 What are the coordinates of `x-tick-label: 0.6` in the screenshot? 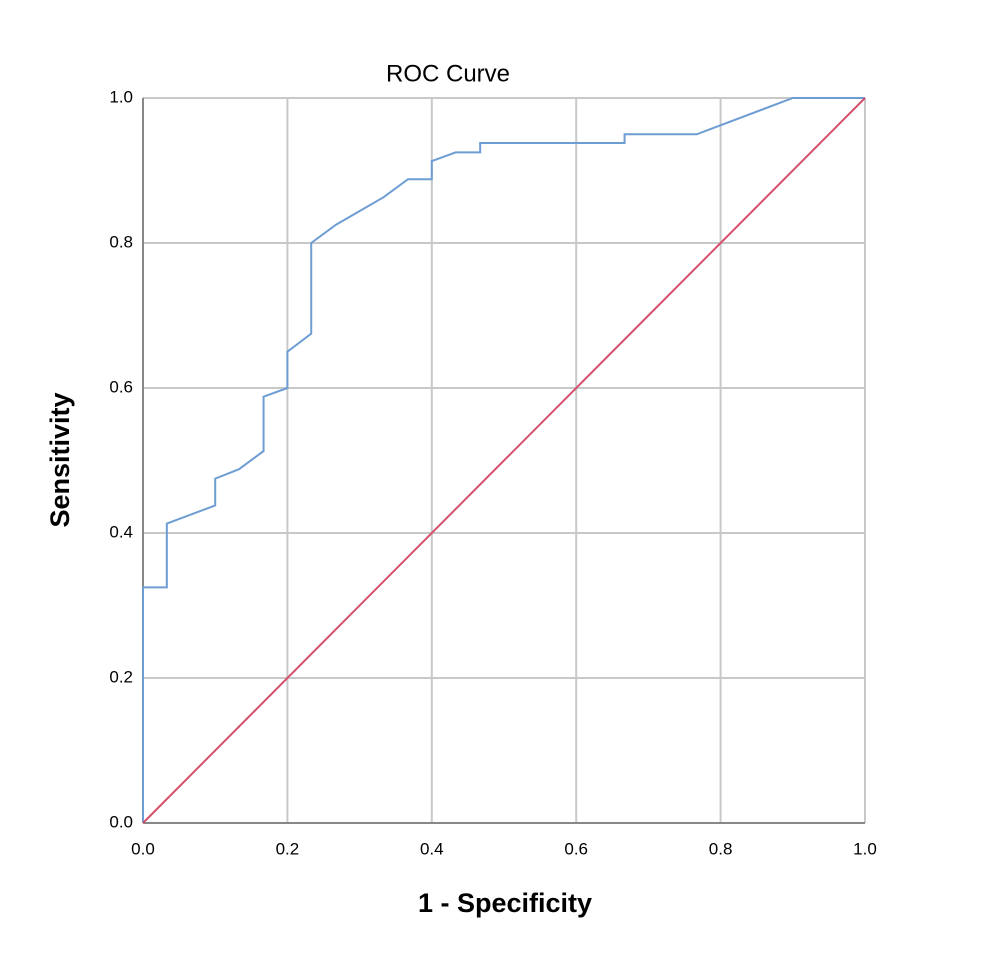 It's located at (576, 848).